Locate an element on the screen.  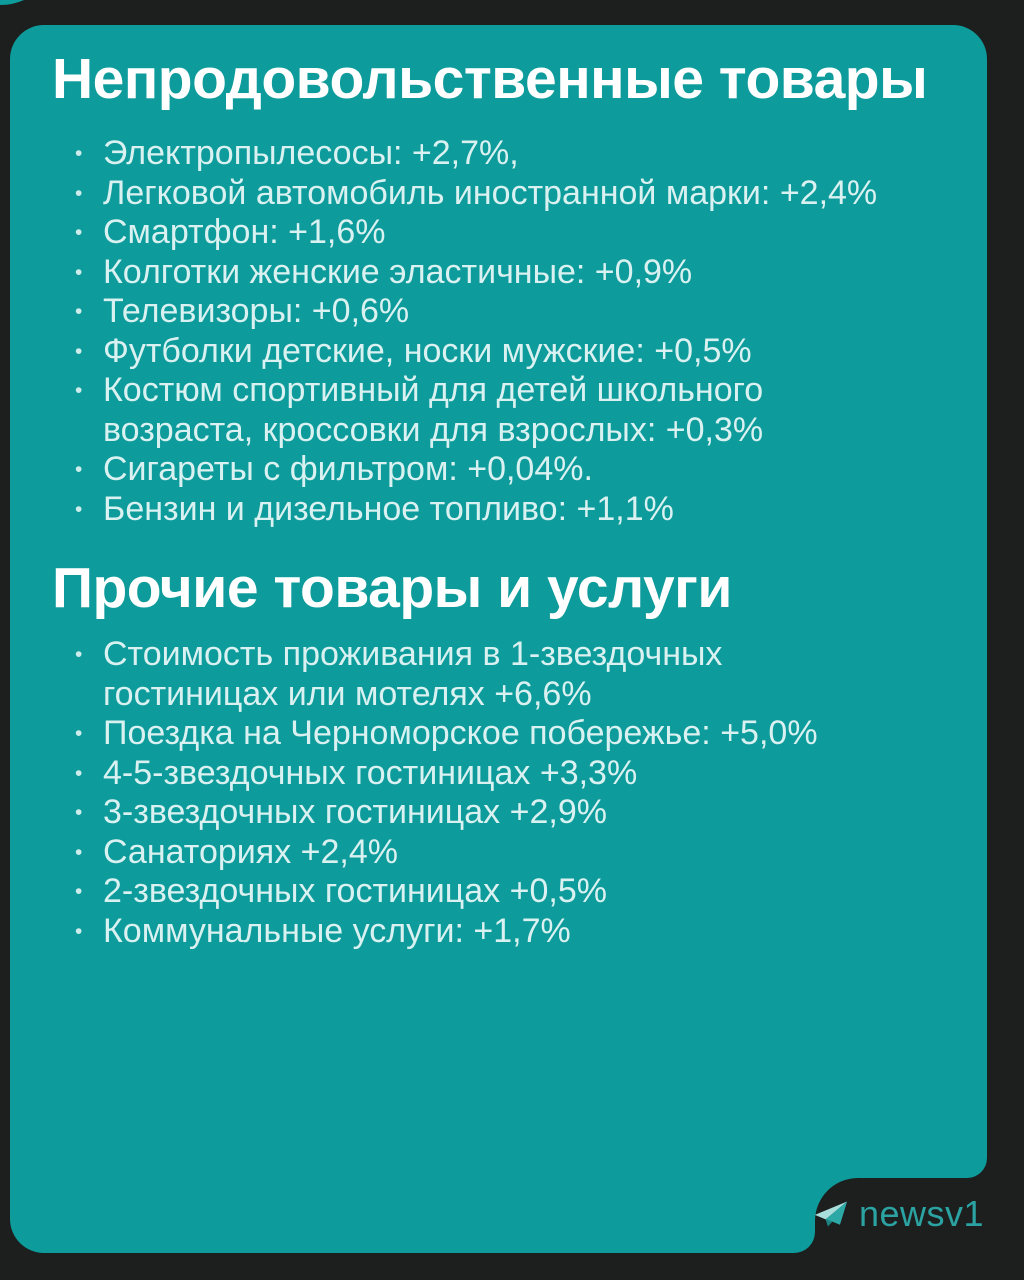
list-item-text: Смартфон: +1,6% is located at coordinates (244, 232).